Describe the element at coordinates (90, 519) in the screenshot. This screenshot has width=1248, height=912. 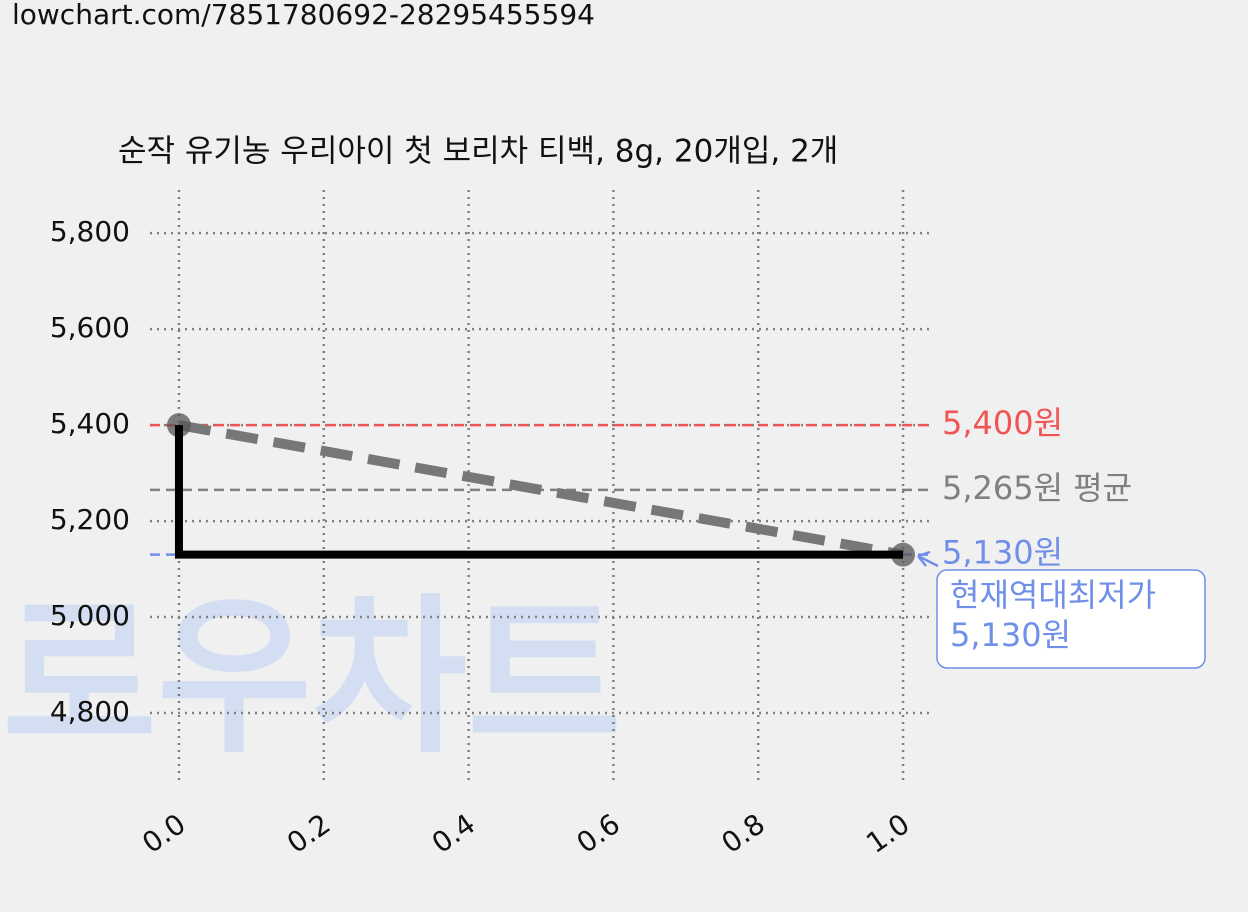
I see `y-tick-label: 5,200` at that location.